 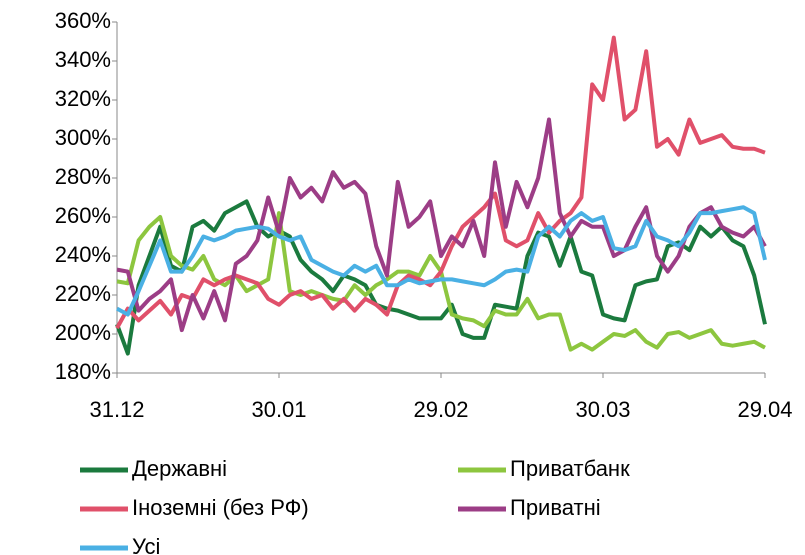 What do you see at coordinates (83, 293) in the screenshot?
I see `y-tick-label: 220%` at bounding box center [83, 293].